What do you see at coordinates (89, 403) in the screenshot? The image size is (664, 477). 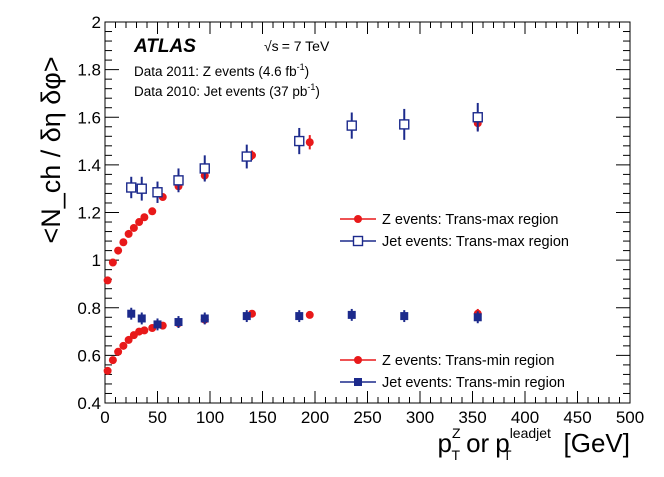 I see `y-tick-label: 0.4` at bounding box center [89, 403].